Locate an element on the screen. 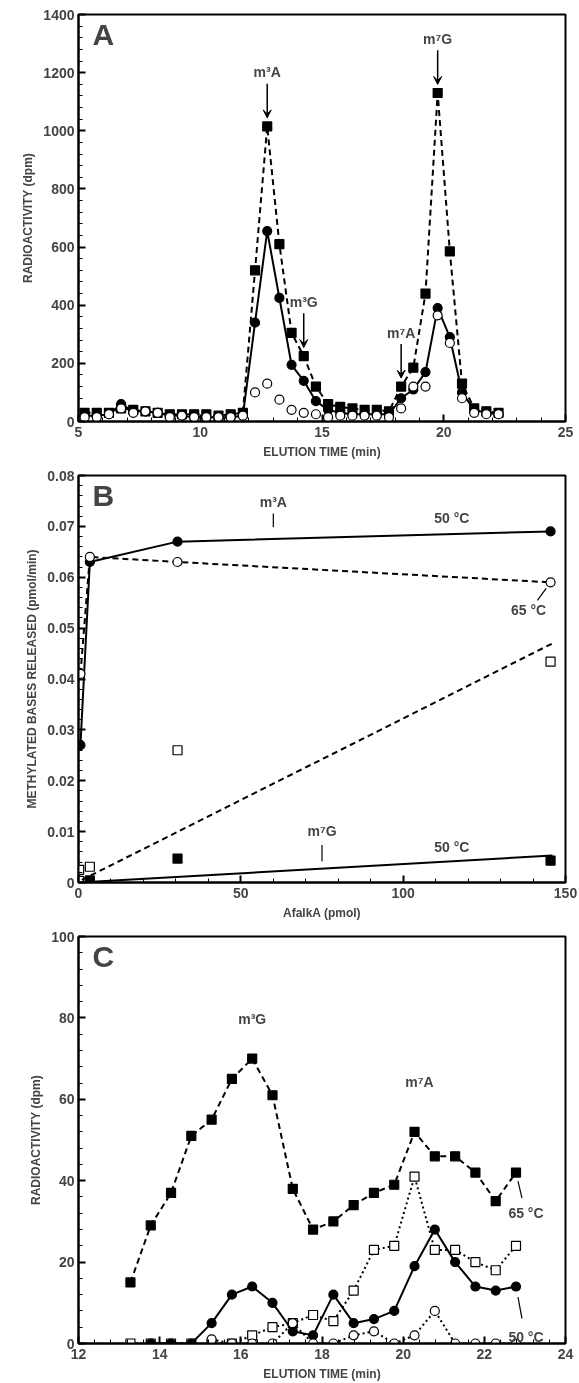 This screenshot has width=579, height=1383. x-tick-label: 22 is located at coordinates (484, 1353).